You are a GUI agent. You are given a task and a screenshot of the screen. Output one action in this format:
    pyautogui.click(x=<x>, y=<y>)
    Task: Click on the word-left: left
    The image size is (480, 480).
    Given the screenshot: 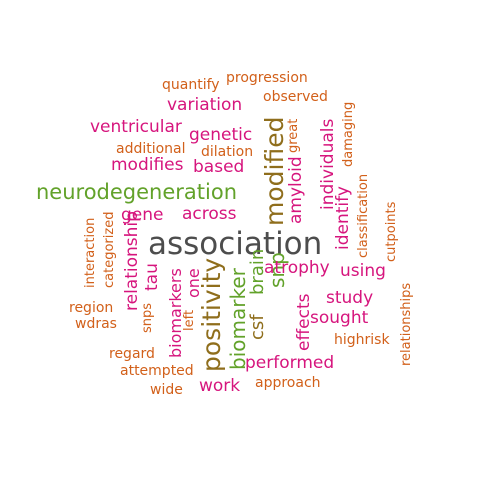 What is the action you would take?
    pyautogui.click(x=189, y=320)
    